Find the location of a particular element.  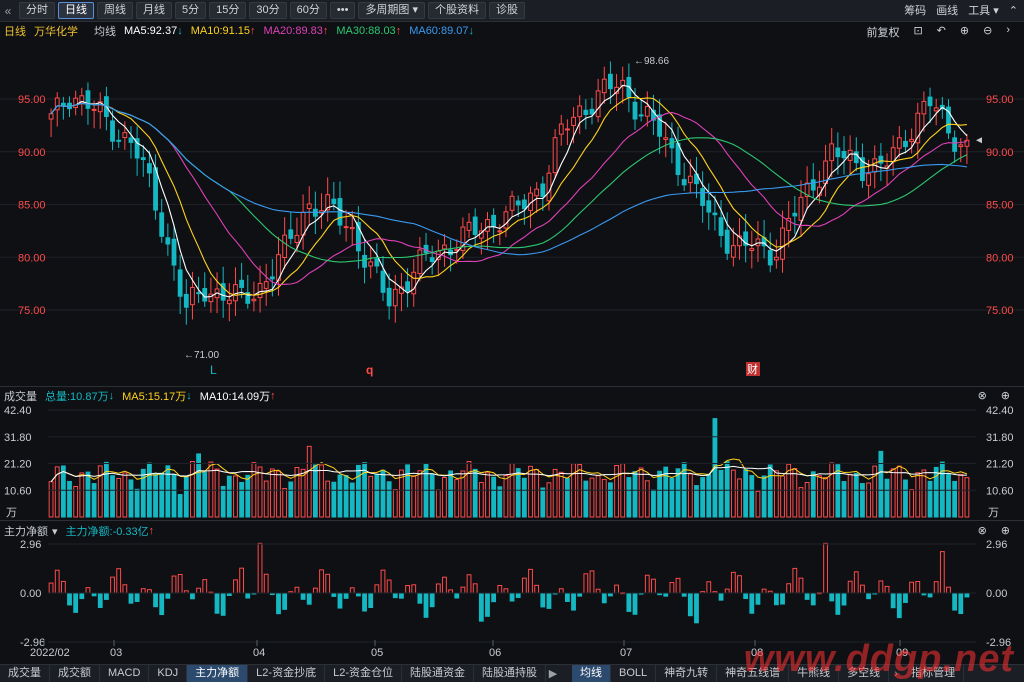

indicator-tab-3: KDJ is located at coordinates (168, 673).